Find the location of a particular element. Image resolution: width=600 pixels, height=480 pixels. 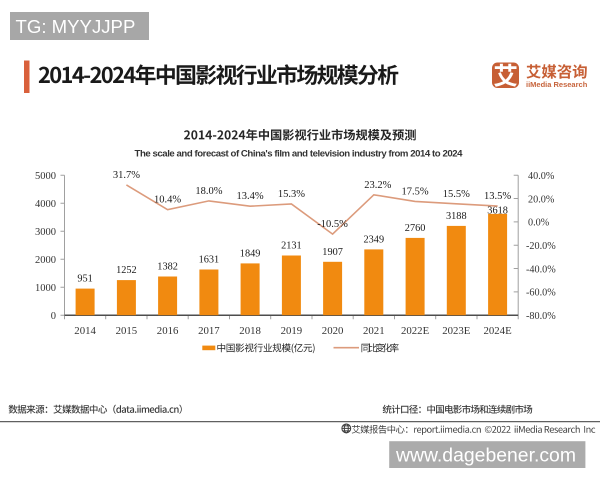

svg-text: 2019 is located at coordinates (292, 331).